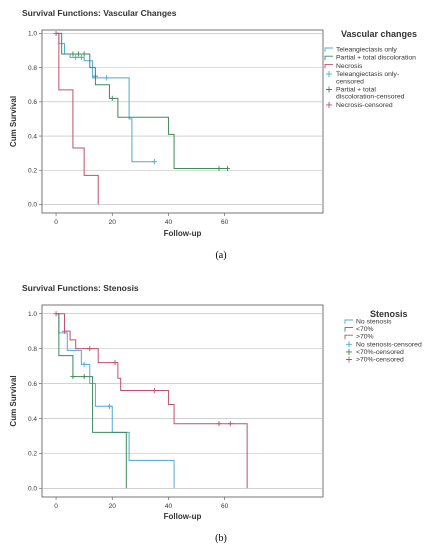  I want to click on legend-label: Teleangiectasis only-censored, so click(367, 78).